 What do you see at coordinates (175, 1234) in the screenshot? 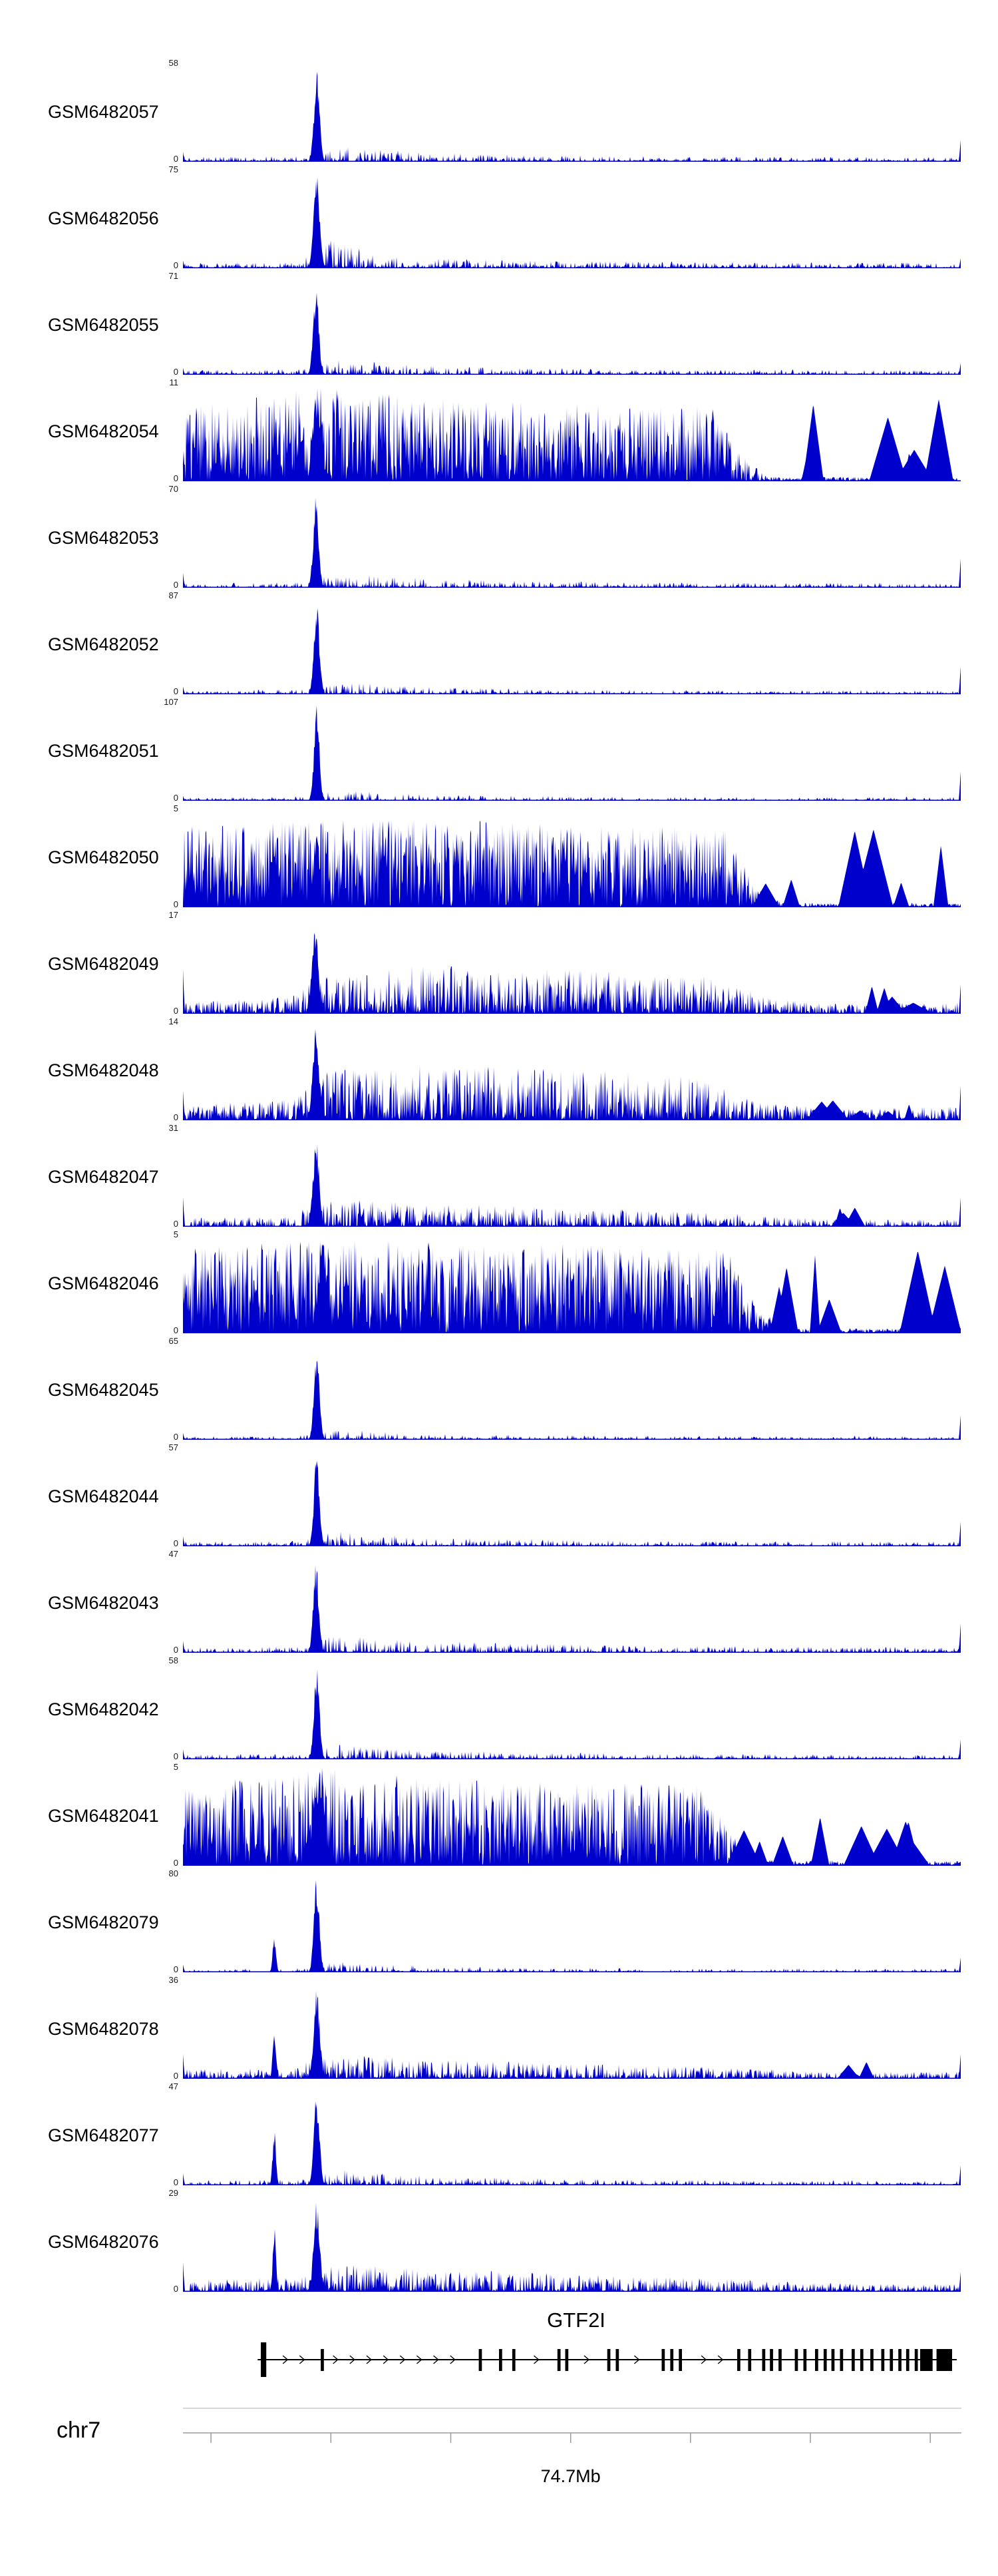
I see `y-axis-max-label: 5` at bounding box center [175, 1234].